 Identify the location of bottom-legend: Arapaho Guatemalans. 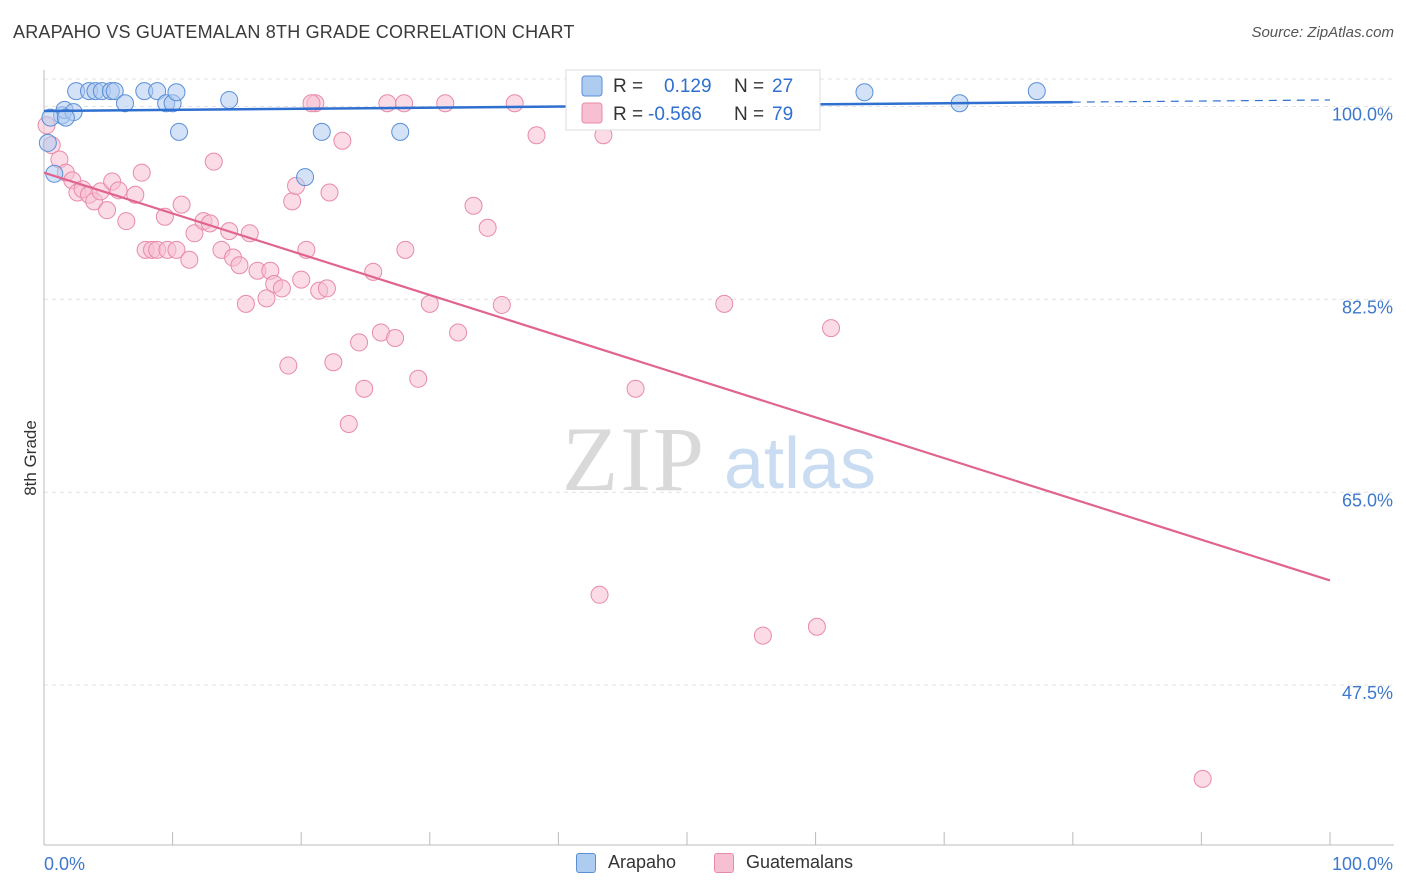
(703, 864).